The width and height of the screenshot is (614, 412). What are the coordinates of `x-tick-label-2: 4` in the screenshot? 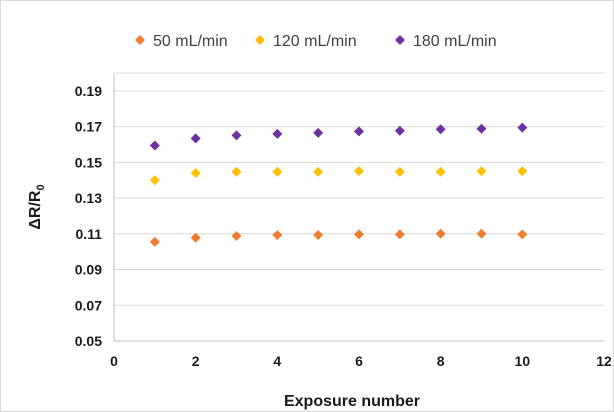 It's located at (277, 361).